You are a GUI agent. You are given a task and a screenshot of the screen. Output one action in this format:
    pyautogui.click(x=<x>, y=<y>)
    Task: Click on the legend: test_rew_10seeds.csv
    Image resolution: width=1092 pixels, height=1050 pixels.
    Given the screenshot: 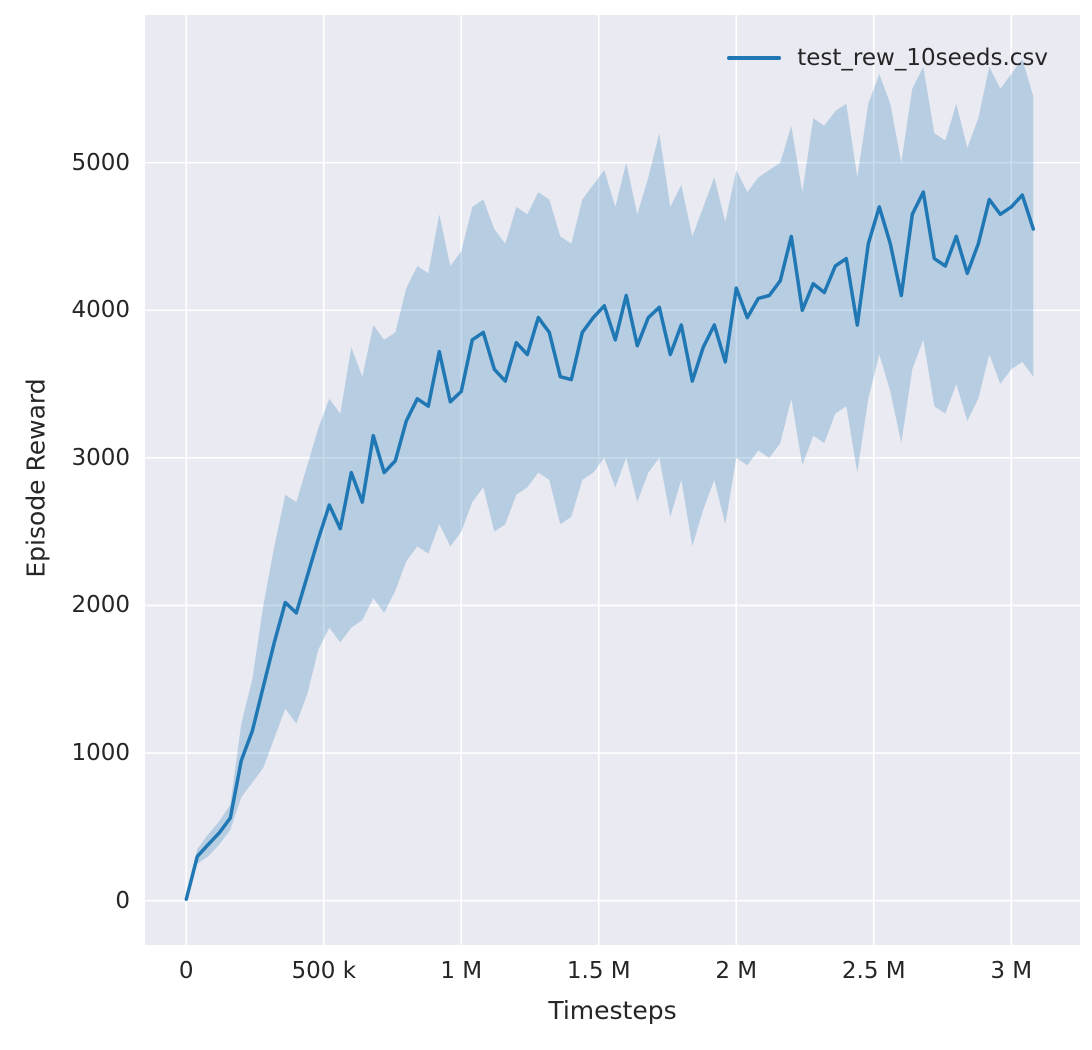 What is the action you would take?
    pyautogui.click(x=887, y=58)
    